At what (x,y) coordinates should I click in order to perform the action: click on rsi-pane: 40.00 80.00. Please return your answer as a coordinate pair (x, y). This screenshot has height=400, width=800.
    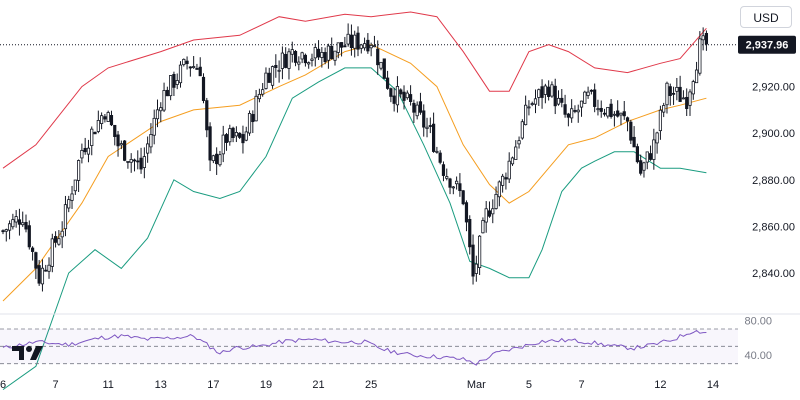
    Looking at the image, I should click on (386, 340).